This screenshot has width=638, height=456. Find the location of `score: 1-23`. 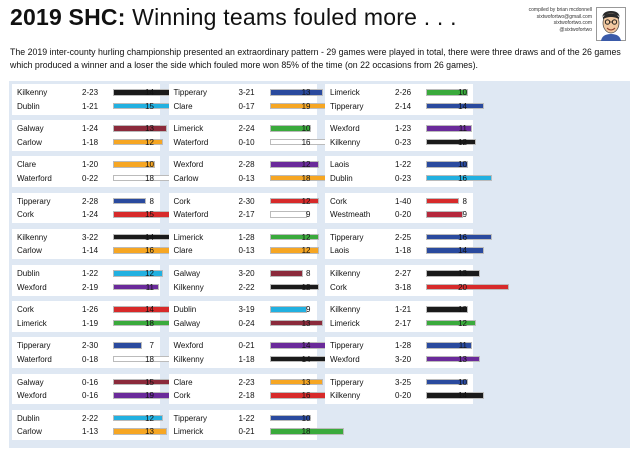

score: 1-23 is located at coordinates (403, 129).